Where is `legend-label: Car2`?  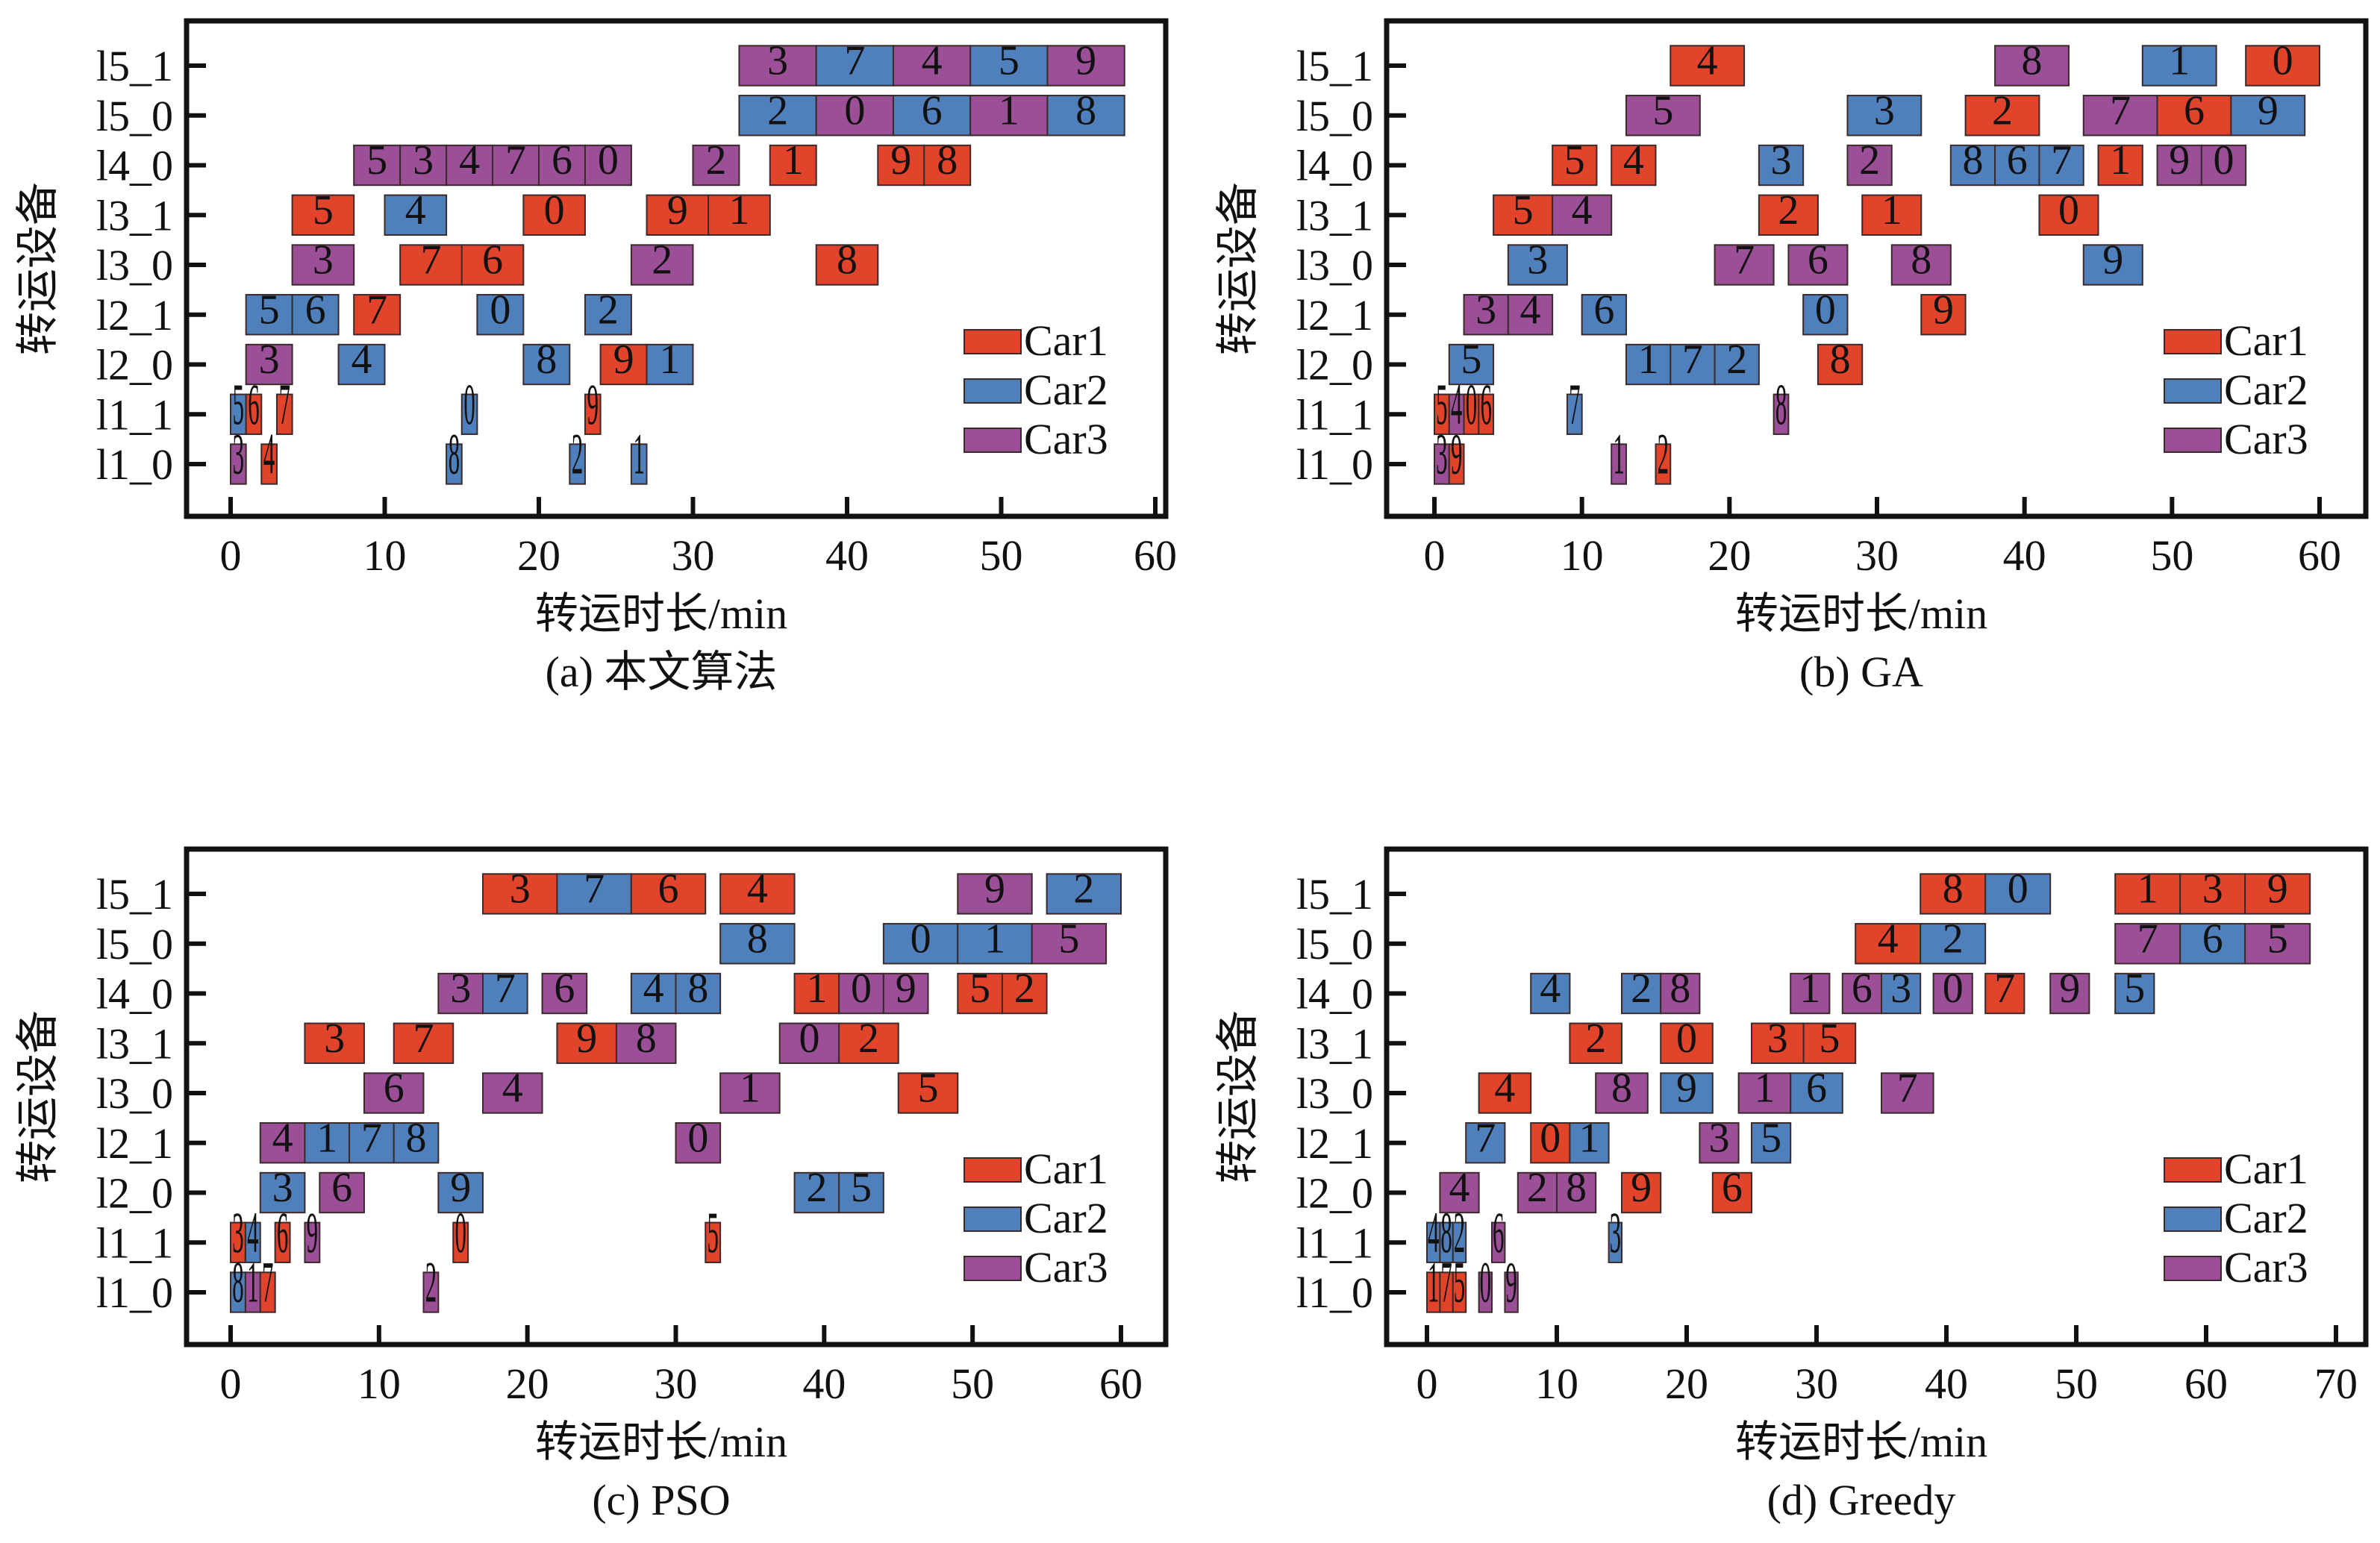 legend-label: Car2 is located at coordinates (1066, 1218).